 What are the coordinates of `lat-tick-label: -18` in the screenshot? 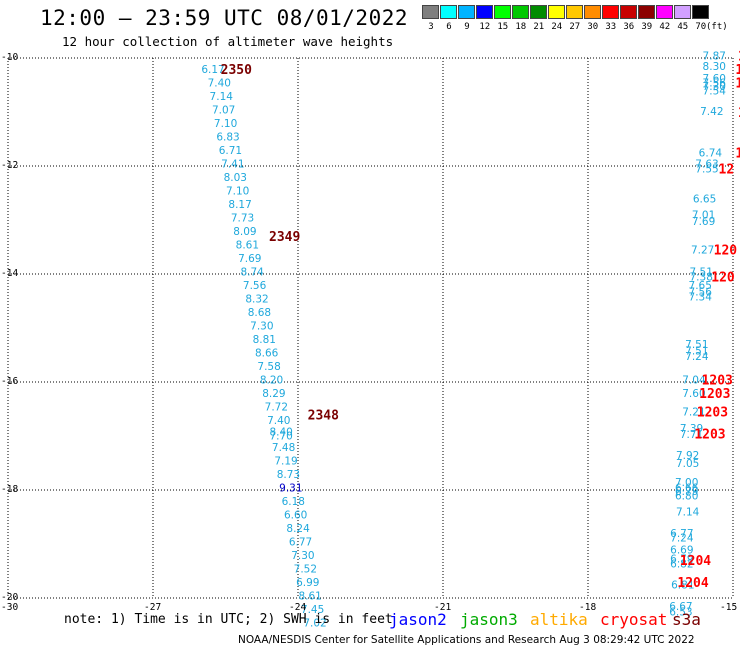 It's located at (10, 489).